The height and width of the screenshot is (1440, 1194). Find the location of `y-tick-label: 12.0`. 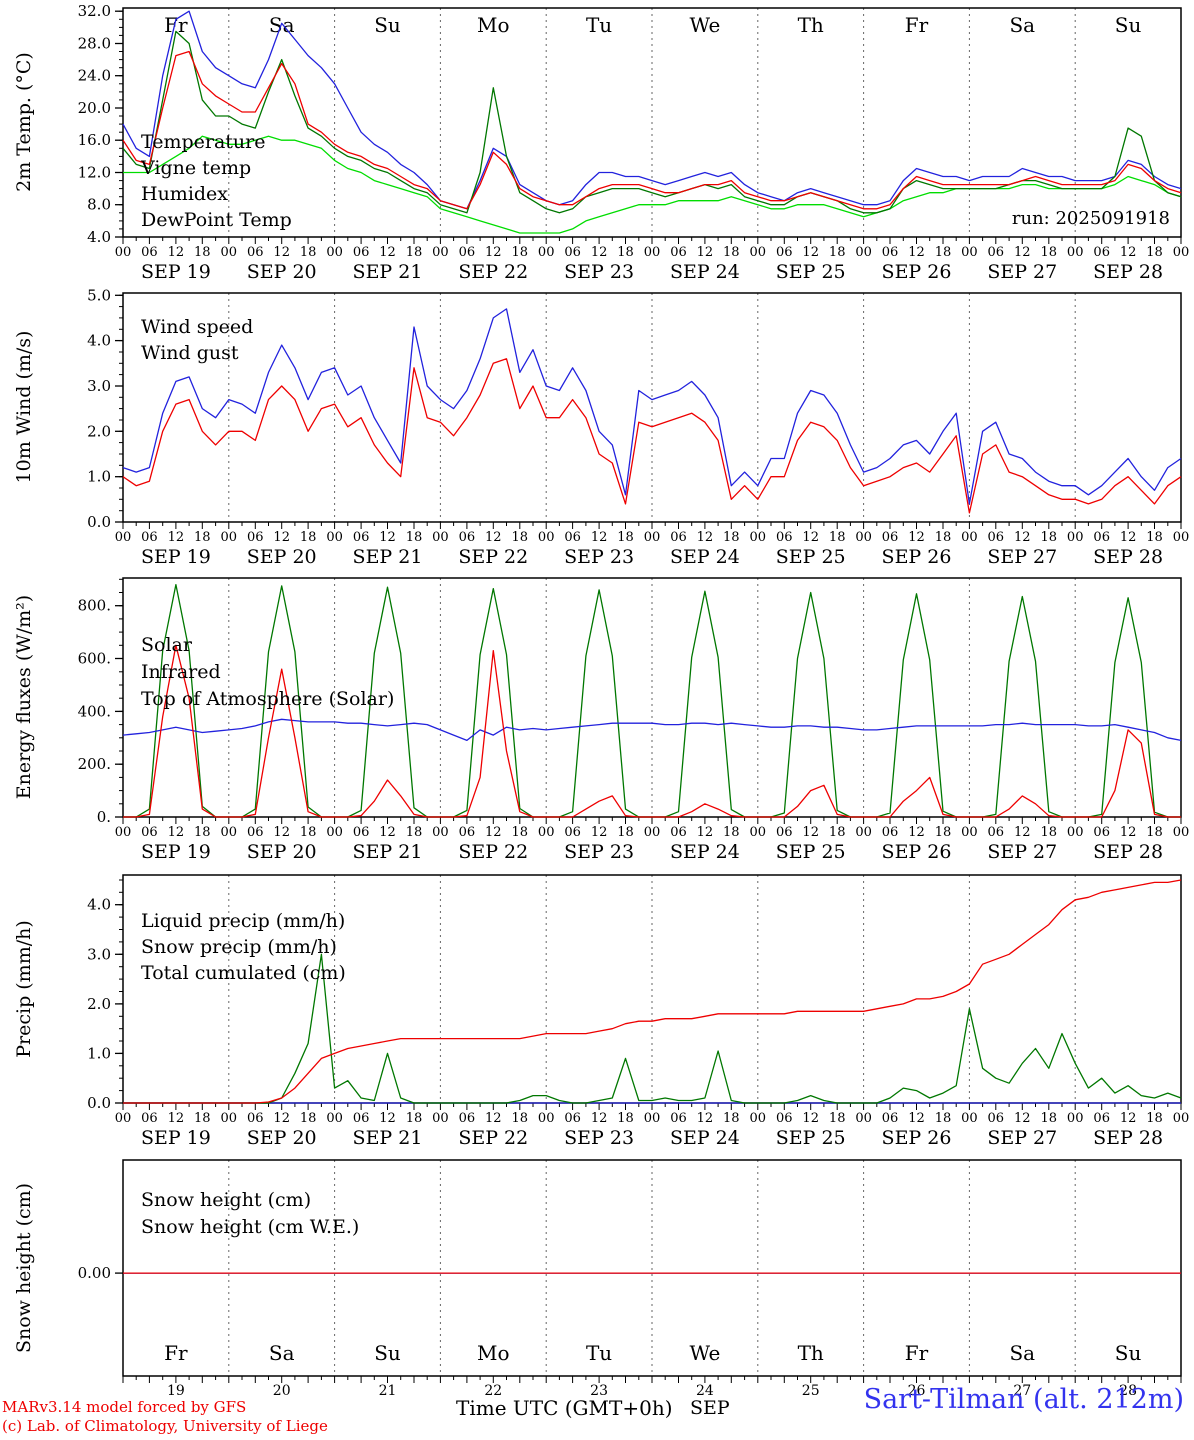

y-tick-label: 12.0 is located at coordinates (94, 173).